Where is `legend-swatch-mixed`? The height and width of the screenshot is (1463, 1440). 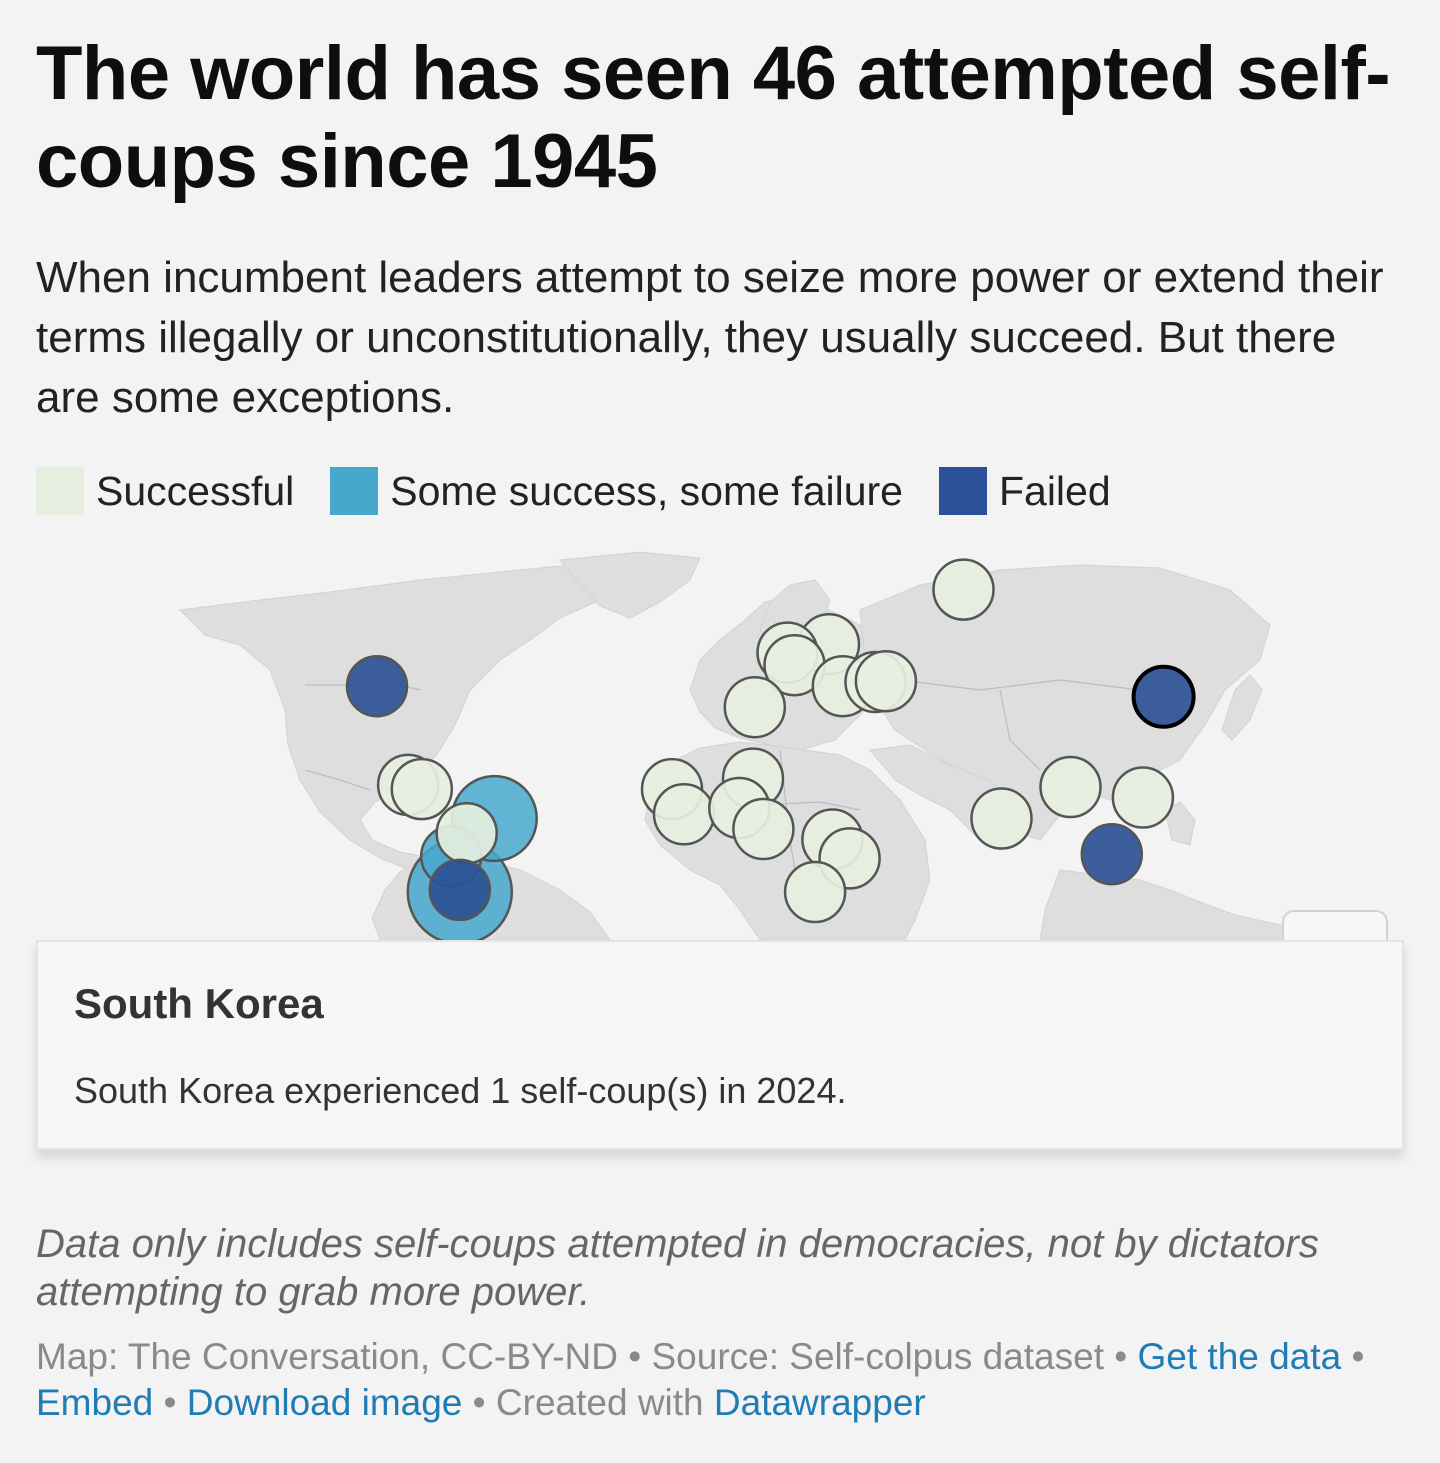
legend-swatch-mixed is located at coordinates (354, 491).